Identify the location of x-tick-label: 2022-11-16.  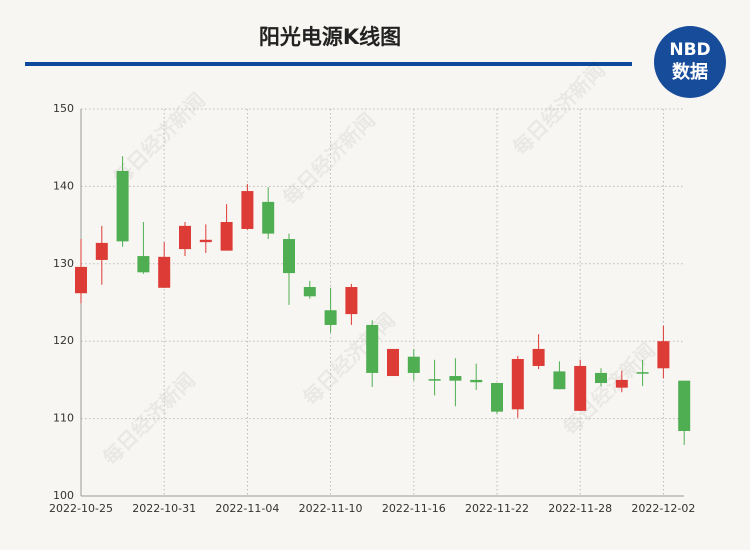
(414, 508).